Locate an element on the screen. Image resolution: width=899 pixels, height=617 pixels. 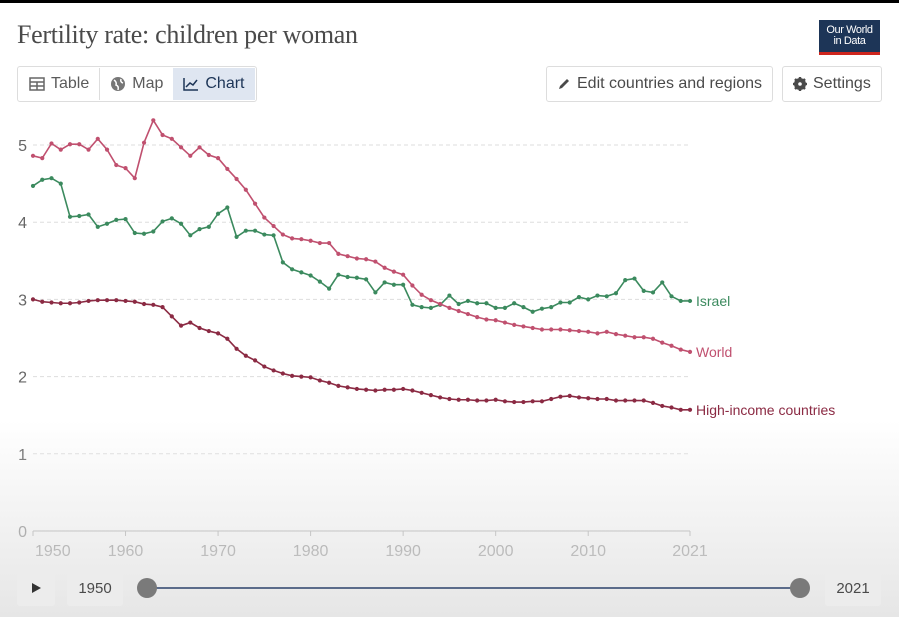
owid-logo: Our World in Data is located at coordinates (849, 37).